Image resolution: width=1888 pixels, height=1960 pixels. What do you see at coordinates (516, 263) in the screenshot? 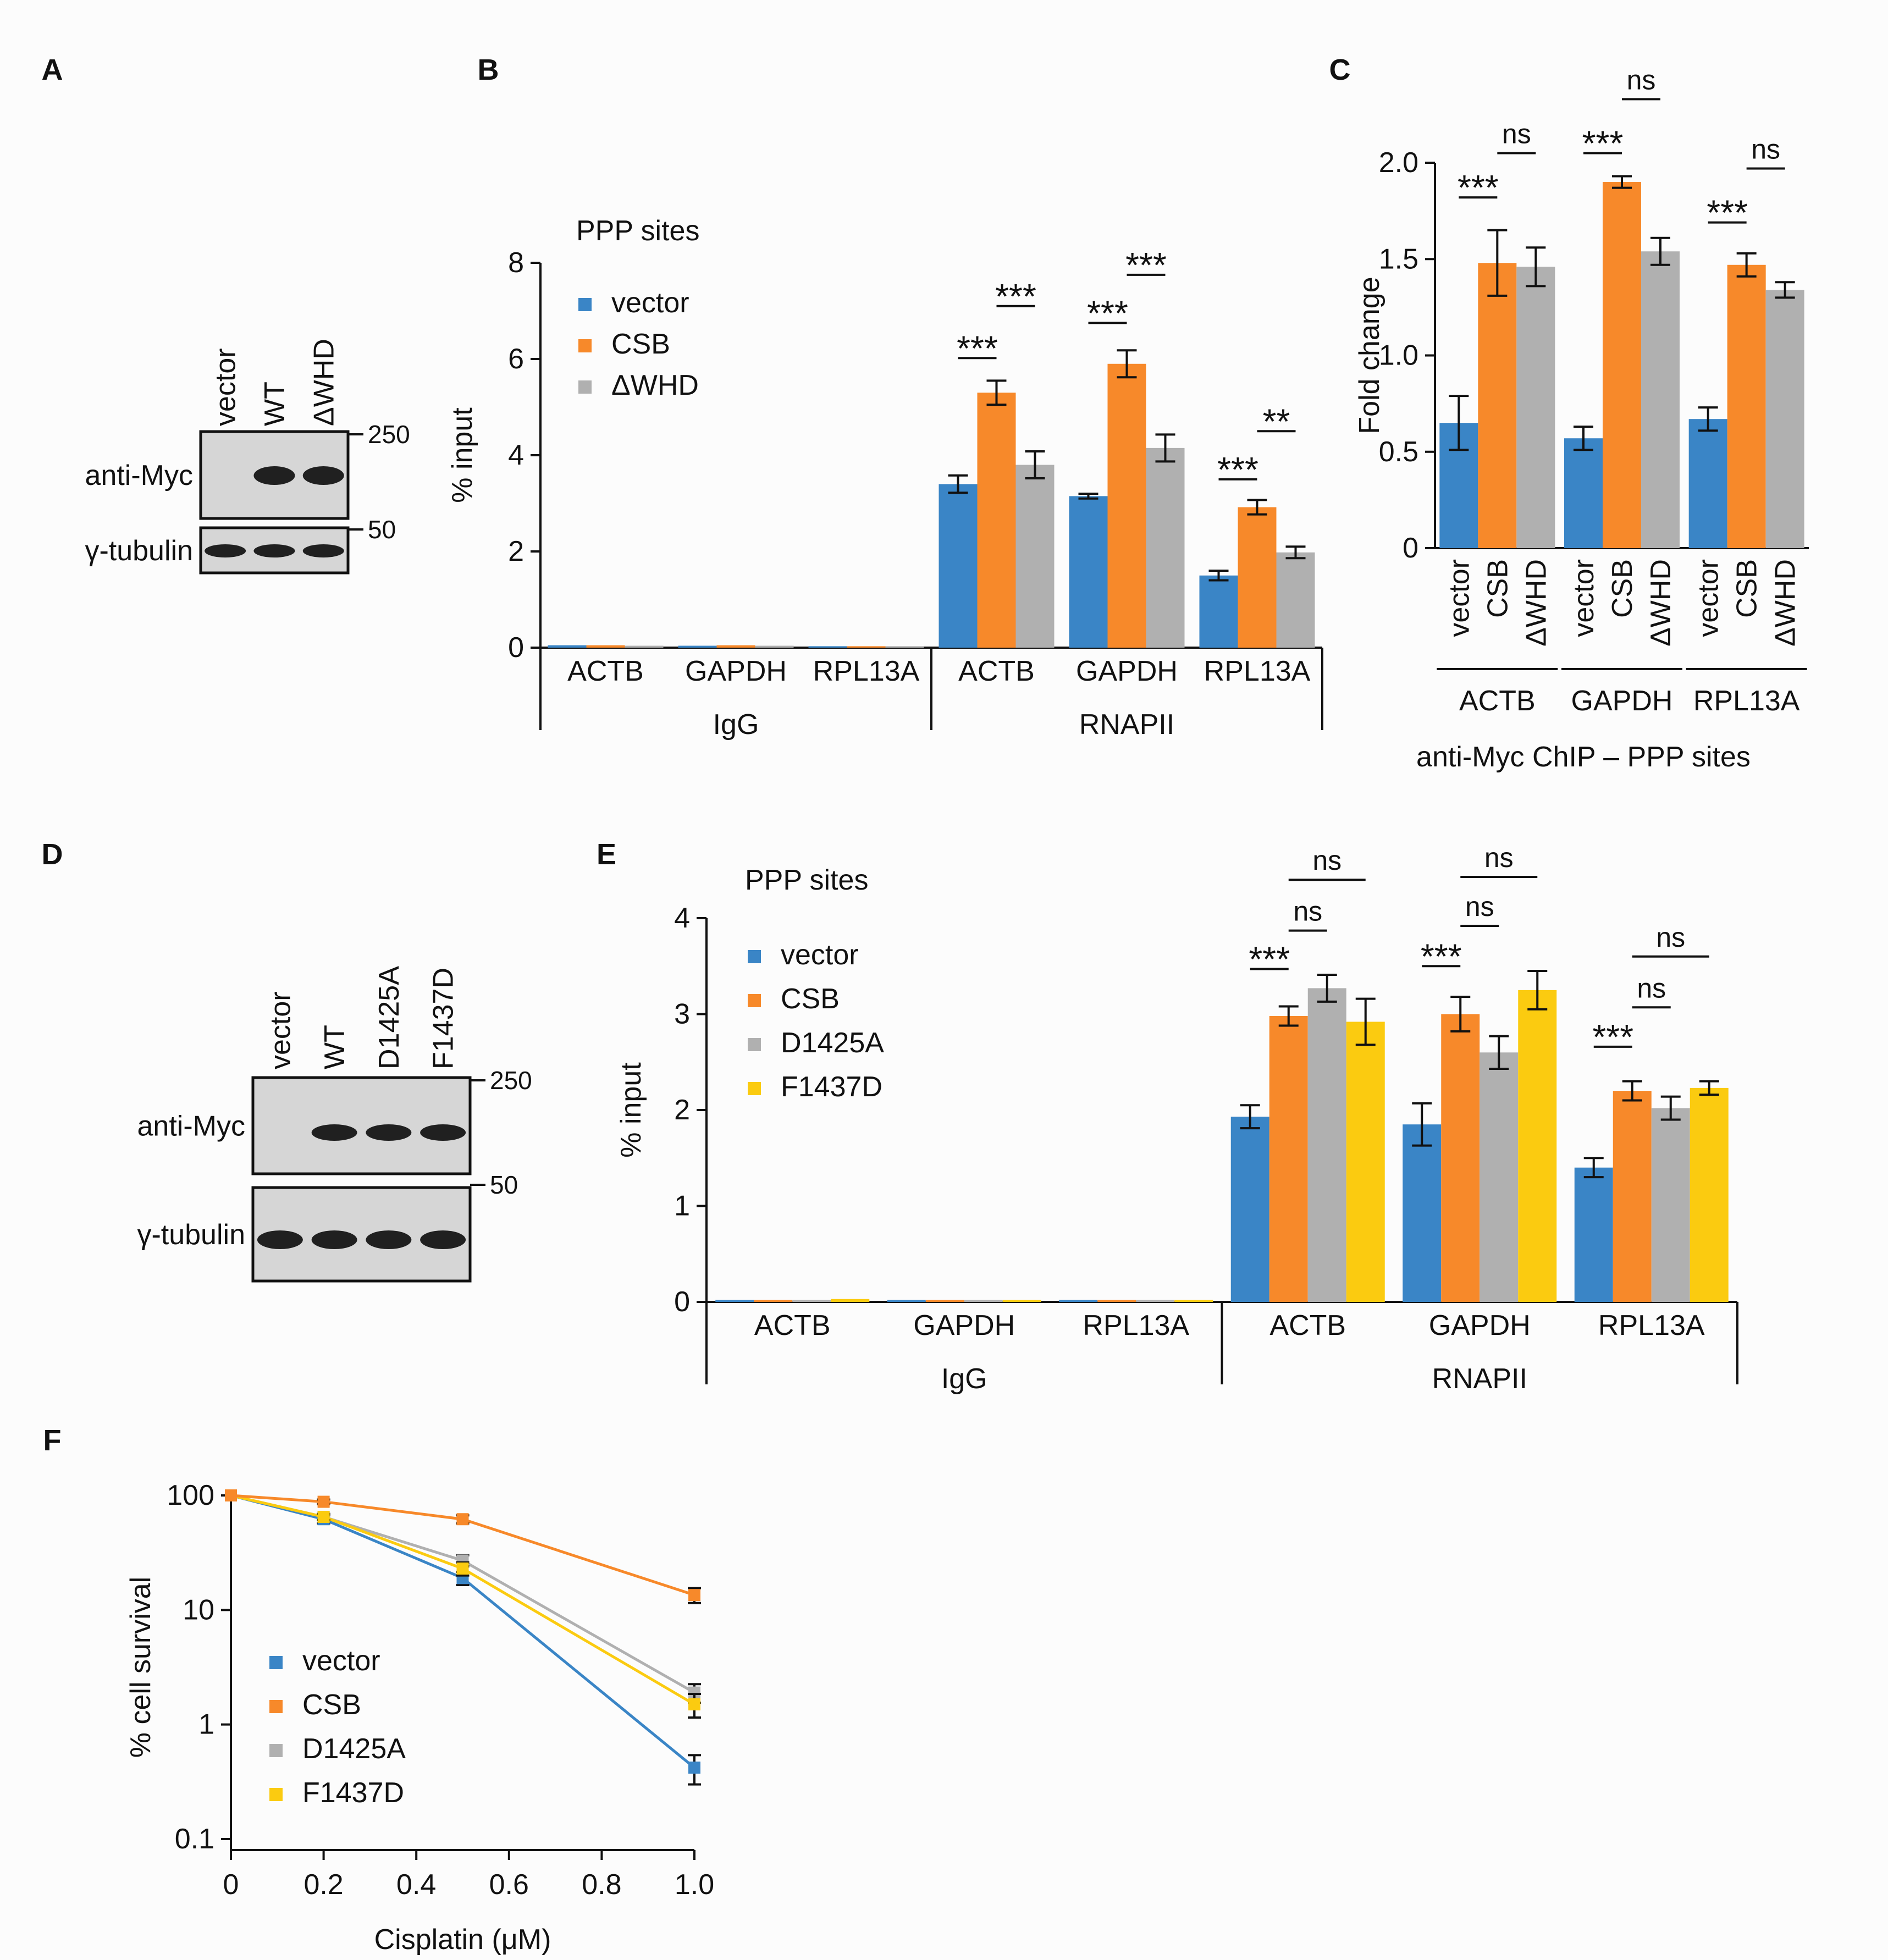
I see `y-tick-label: 8` at bounding box center [516, 263].